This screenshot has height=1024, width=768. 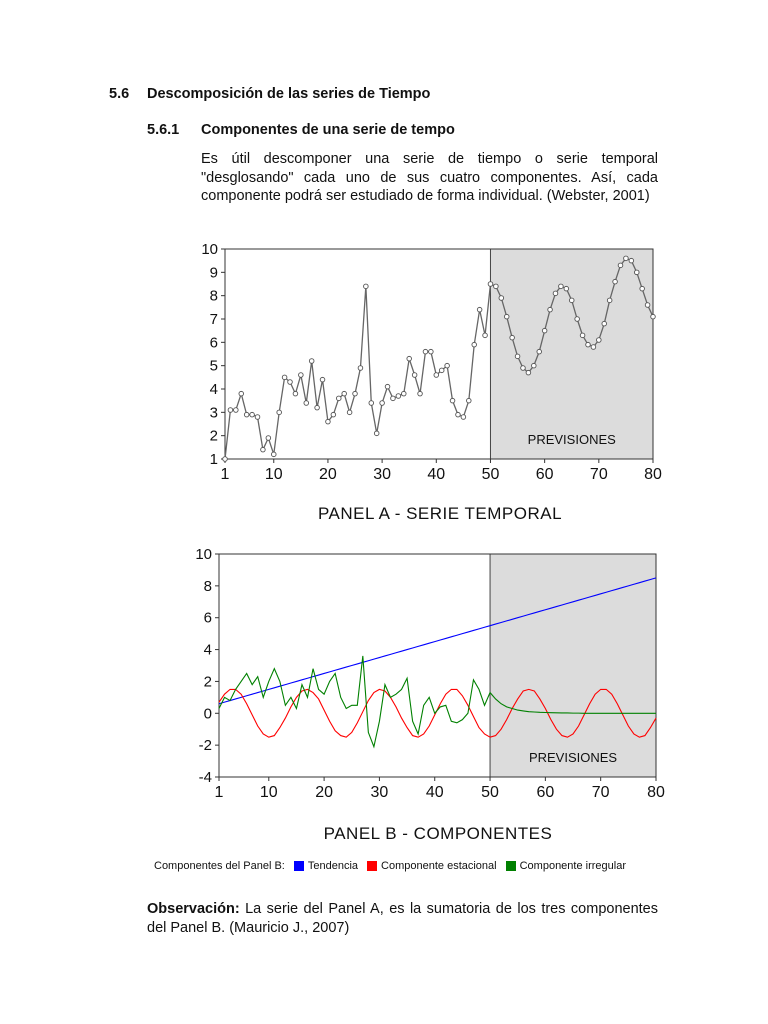 What do you see at coordinates (214, 272) in the screenshot?
I see `y-tick-label: 9` at bounding box center [214, 272].